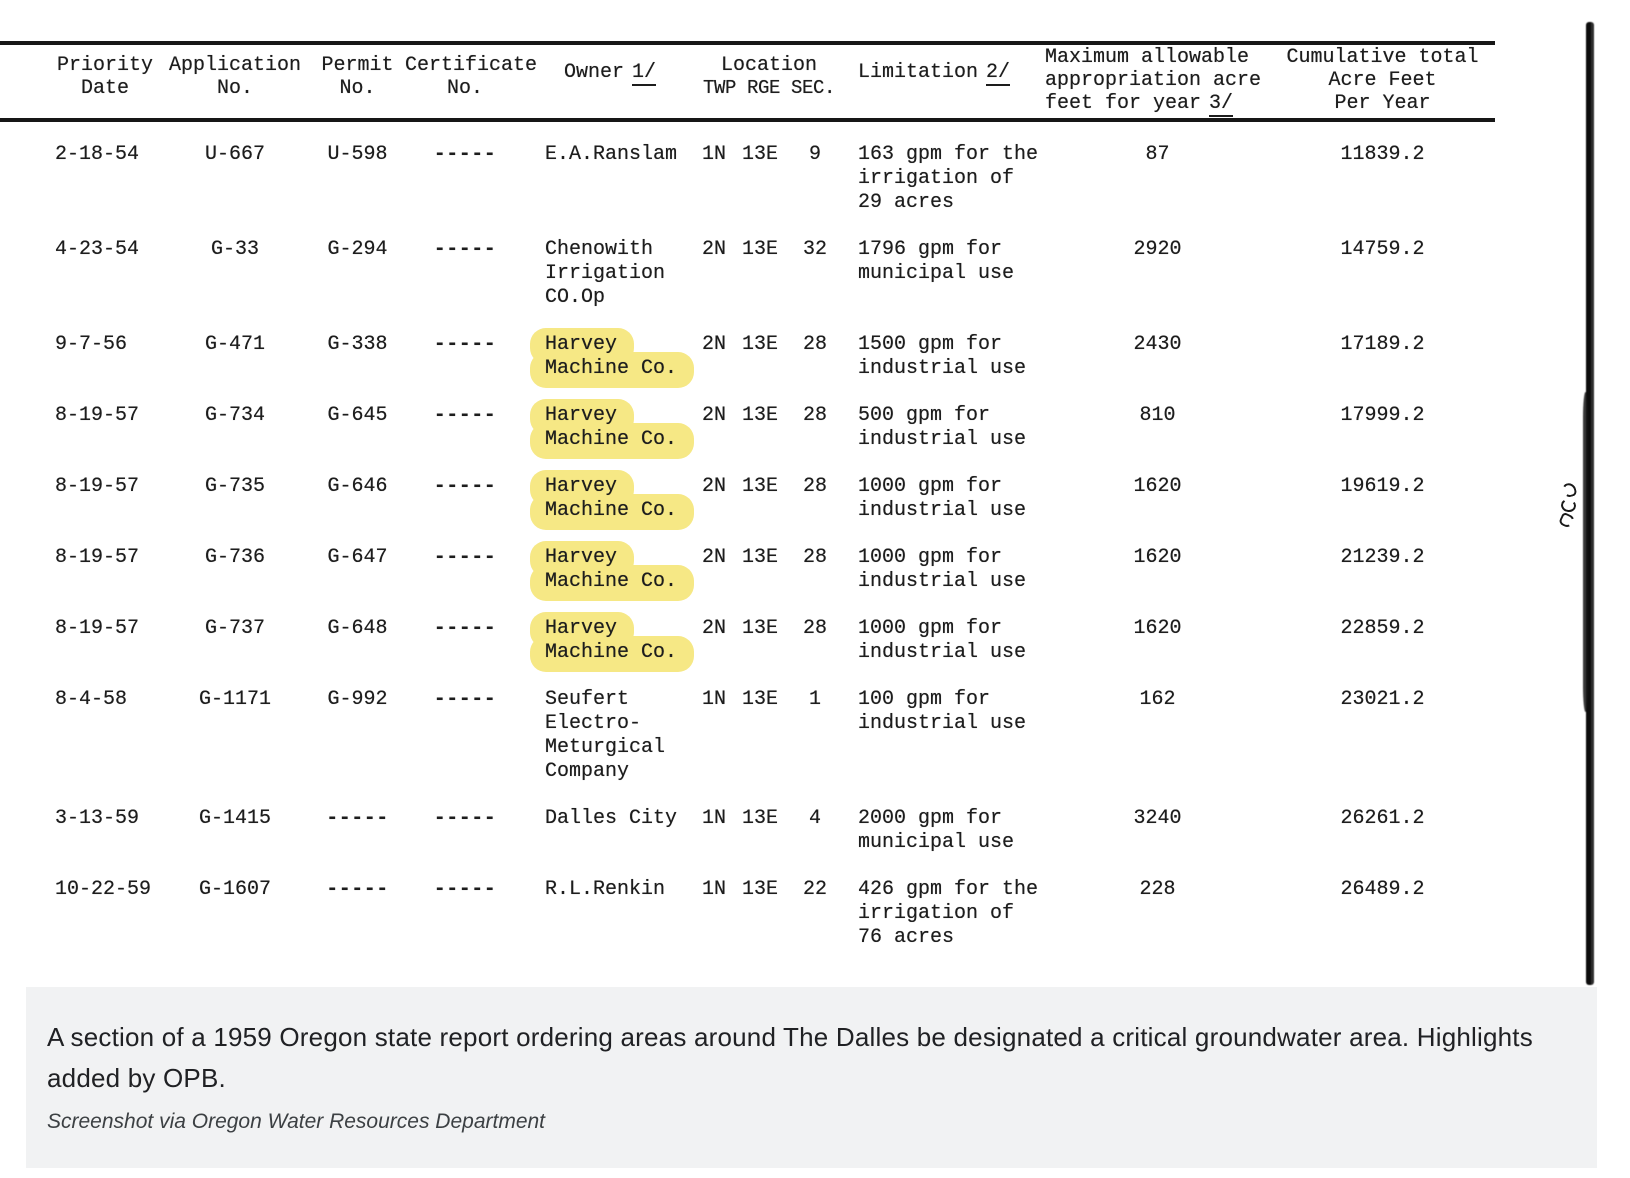 The height and width of the screenshot is (1178, 1630). I want to click on cell-permit-no: U-598, so click(357, 154).